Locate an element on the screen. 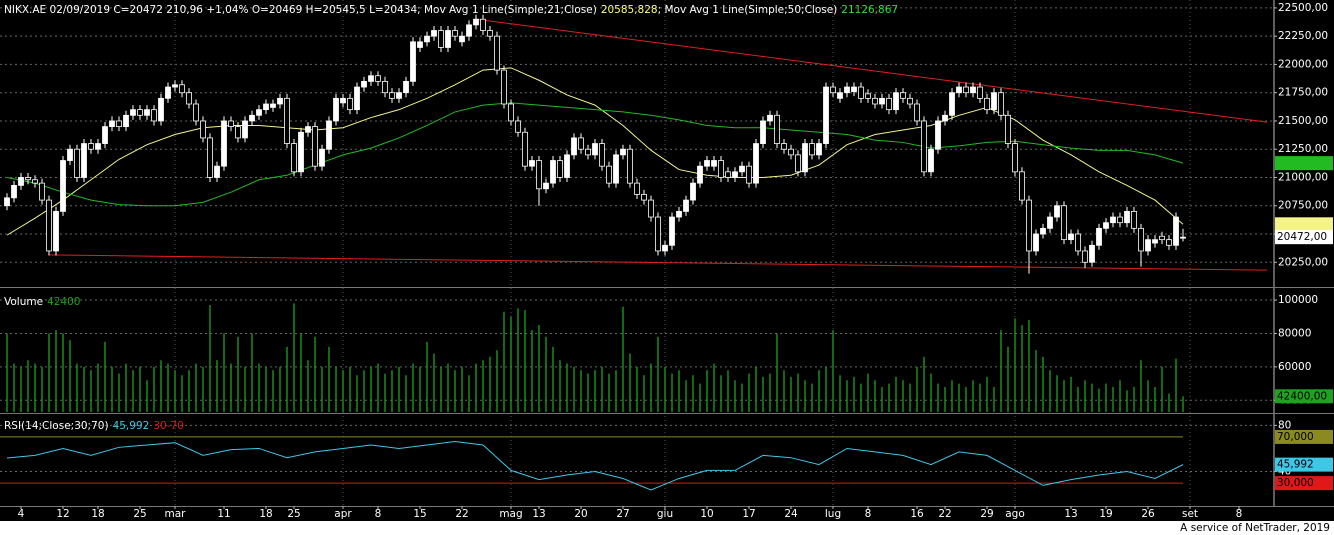 Image resolution: width=1334 pixels, height=535 pixels. x-tick-label: 4 is located at coordinates (21, 514).